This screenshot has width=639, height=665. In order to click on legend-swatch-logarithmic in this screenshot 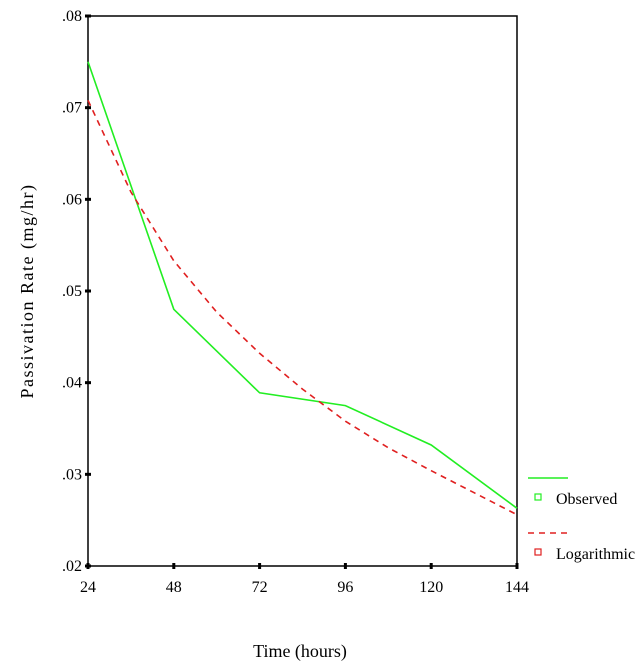, I will do `click(538, 552)`.